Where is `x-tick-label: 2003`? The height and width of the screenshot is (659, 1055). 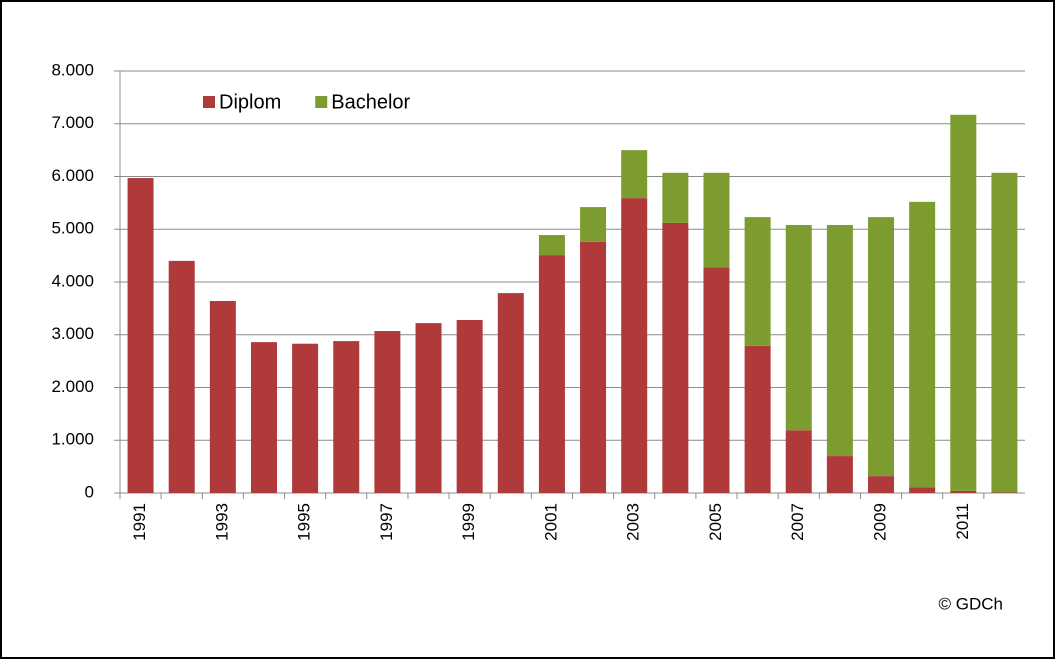 x-tick-label: 2003 is located at coordinates (633, 522).